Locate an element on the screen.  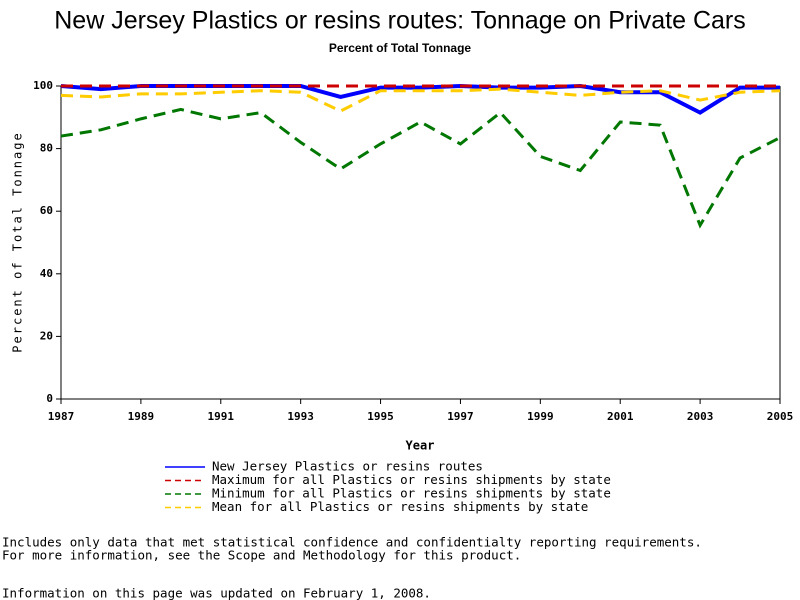
y-tick-label: 40 is located at coordinates (46, 273).